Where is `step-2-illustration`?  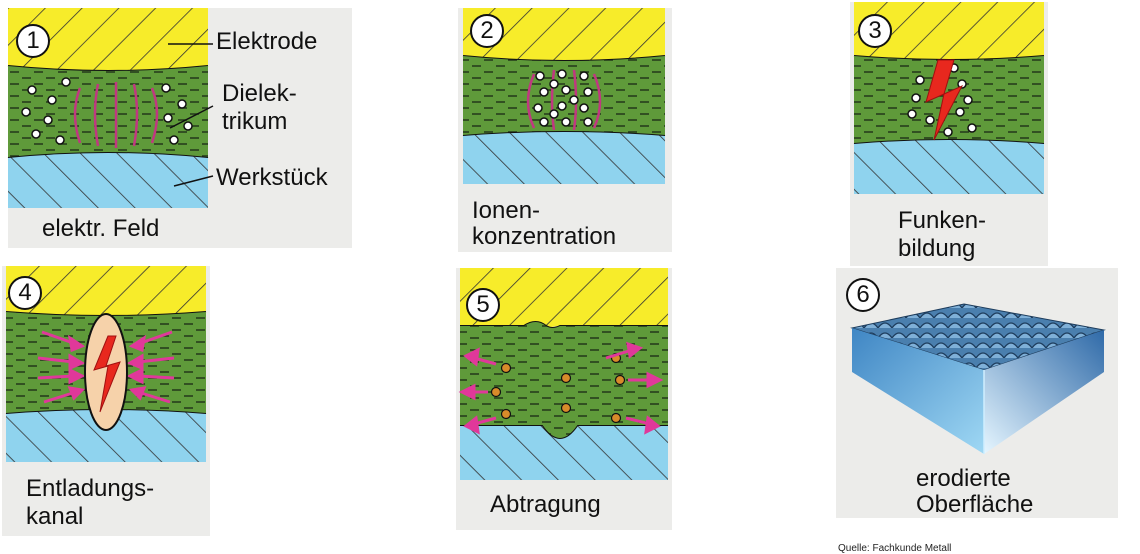 step-2-illustration is located at coordinates (564, 96).